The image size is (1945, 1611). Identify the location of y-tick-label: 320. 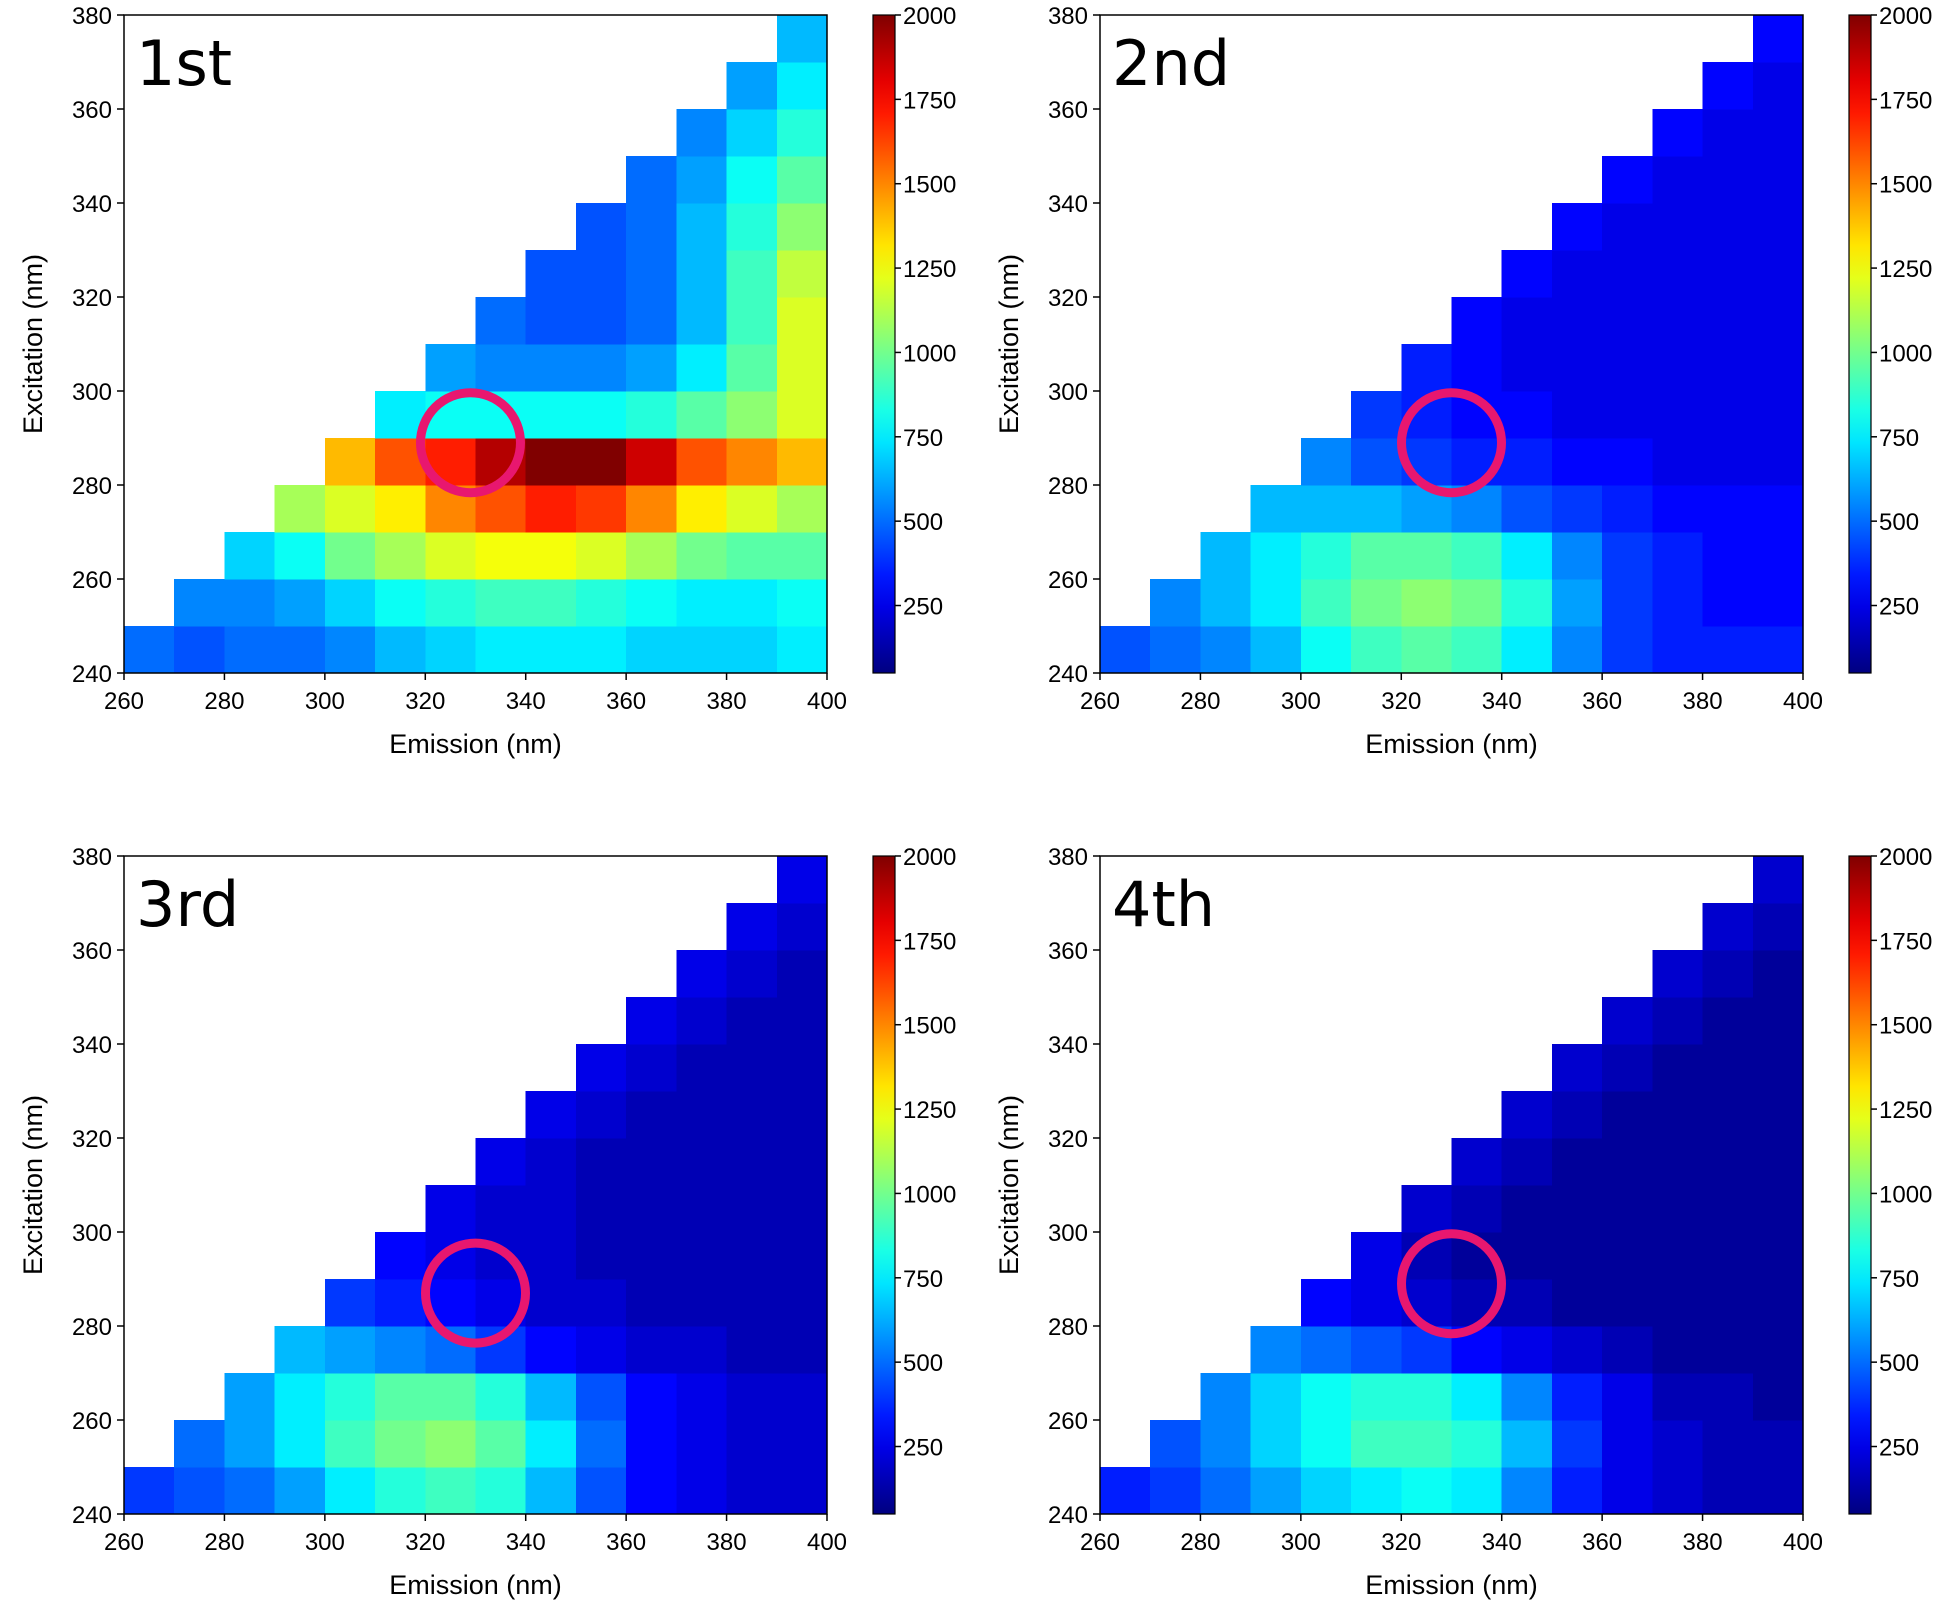
(1068, 298).